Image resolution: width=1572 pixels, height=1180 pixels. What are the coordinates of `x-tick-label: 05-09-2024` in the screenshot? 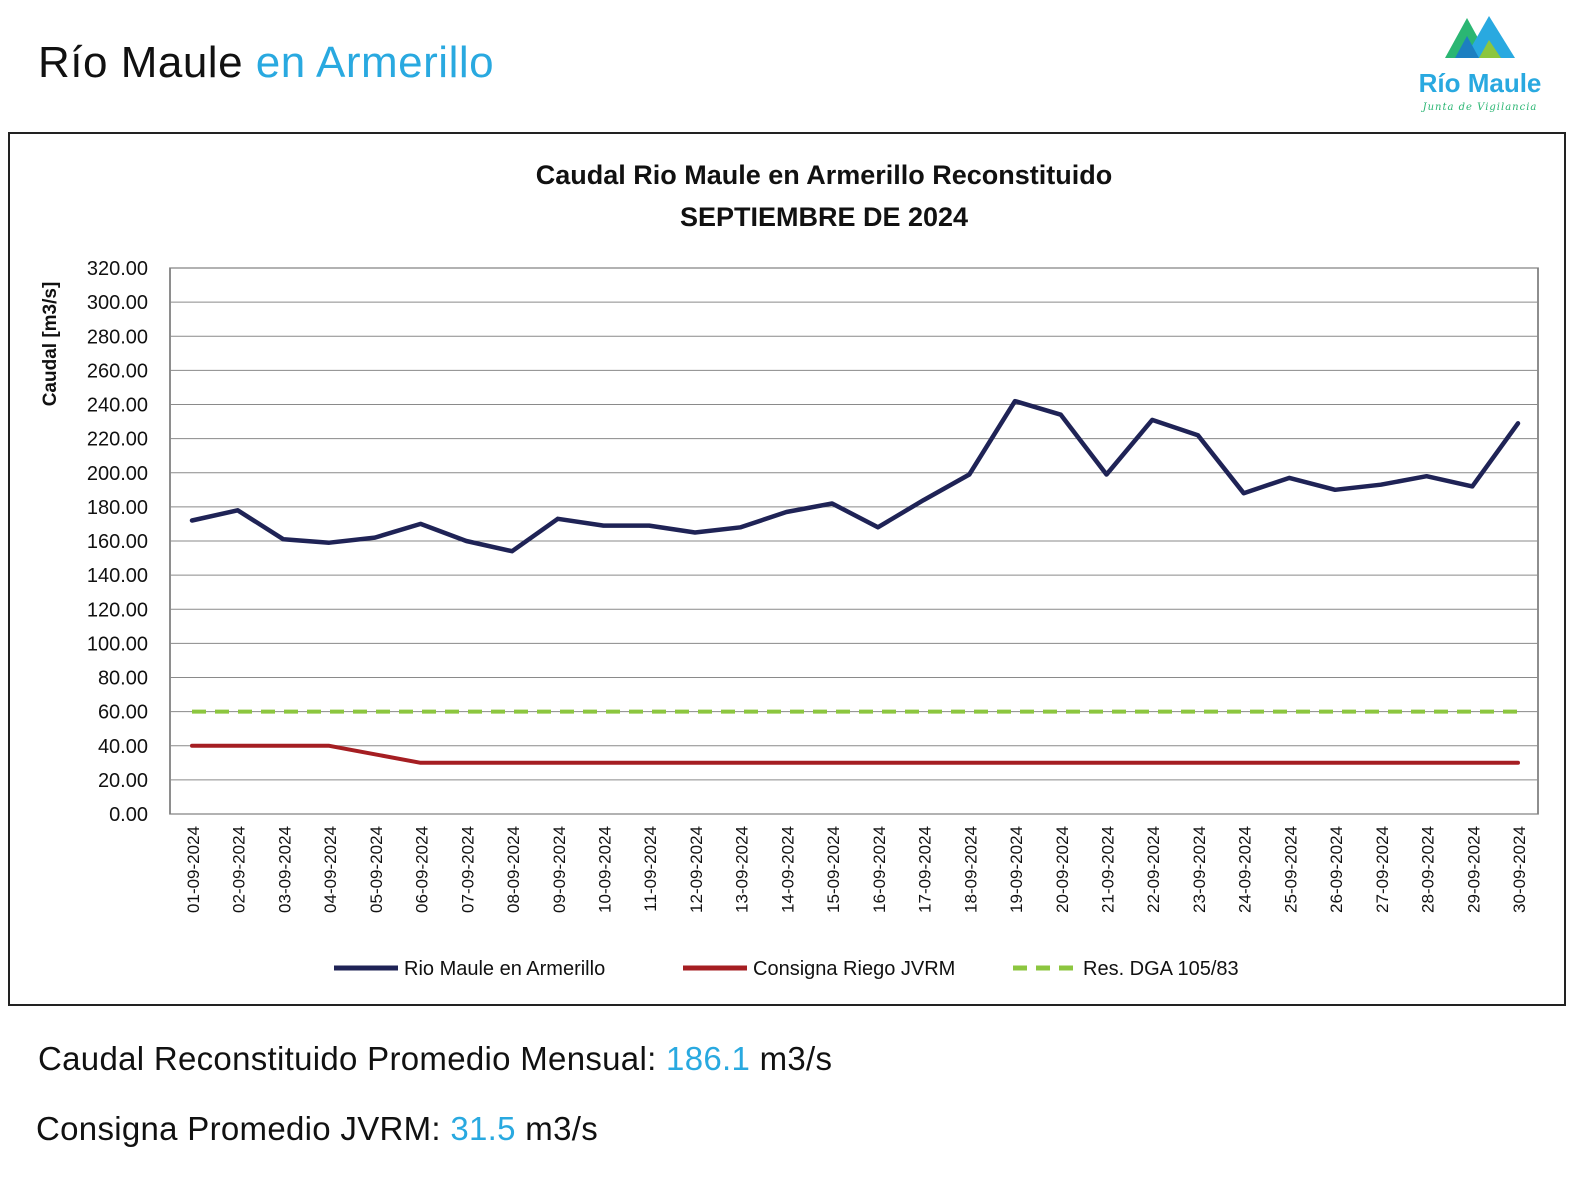 It's located at (376, 869).